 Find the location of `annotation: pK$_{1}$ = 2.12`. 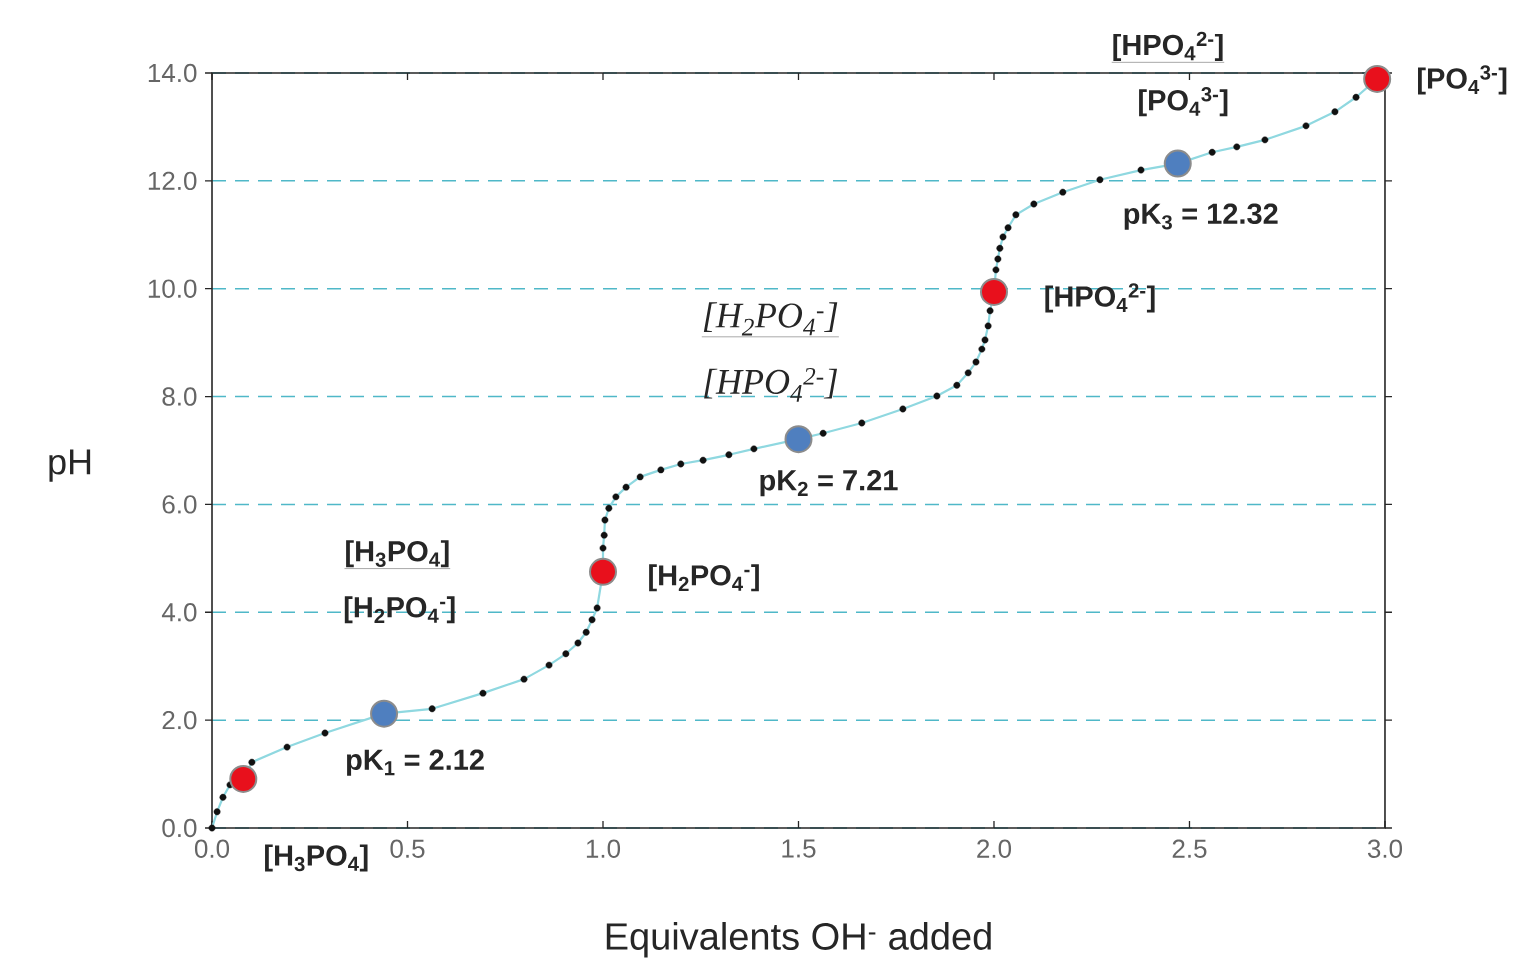

annotation: pK$_{1}$ = 2.12 is located at coordinates (415, 762).